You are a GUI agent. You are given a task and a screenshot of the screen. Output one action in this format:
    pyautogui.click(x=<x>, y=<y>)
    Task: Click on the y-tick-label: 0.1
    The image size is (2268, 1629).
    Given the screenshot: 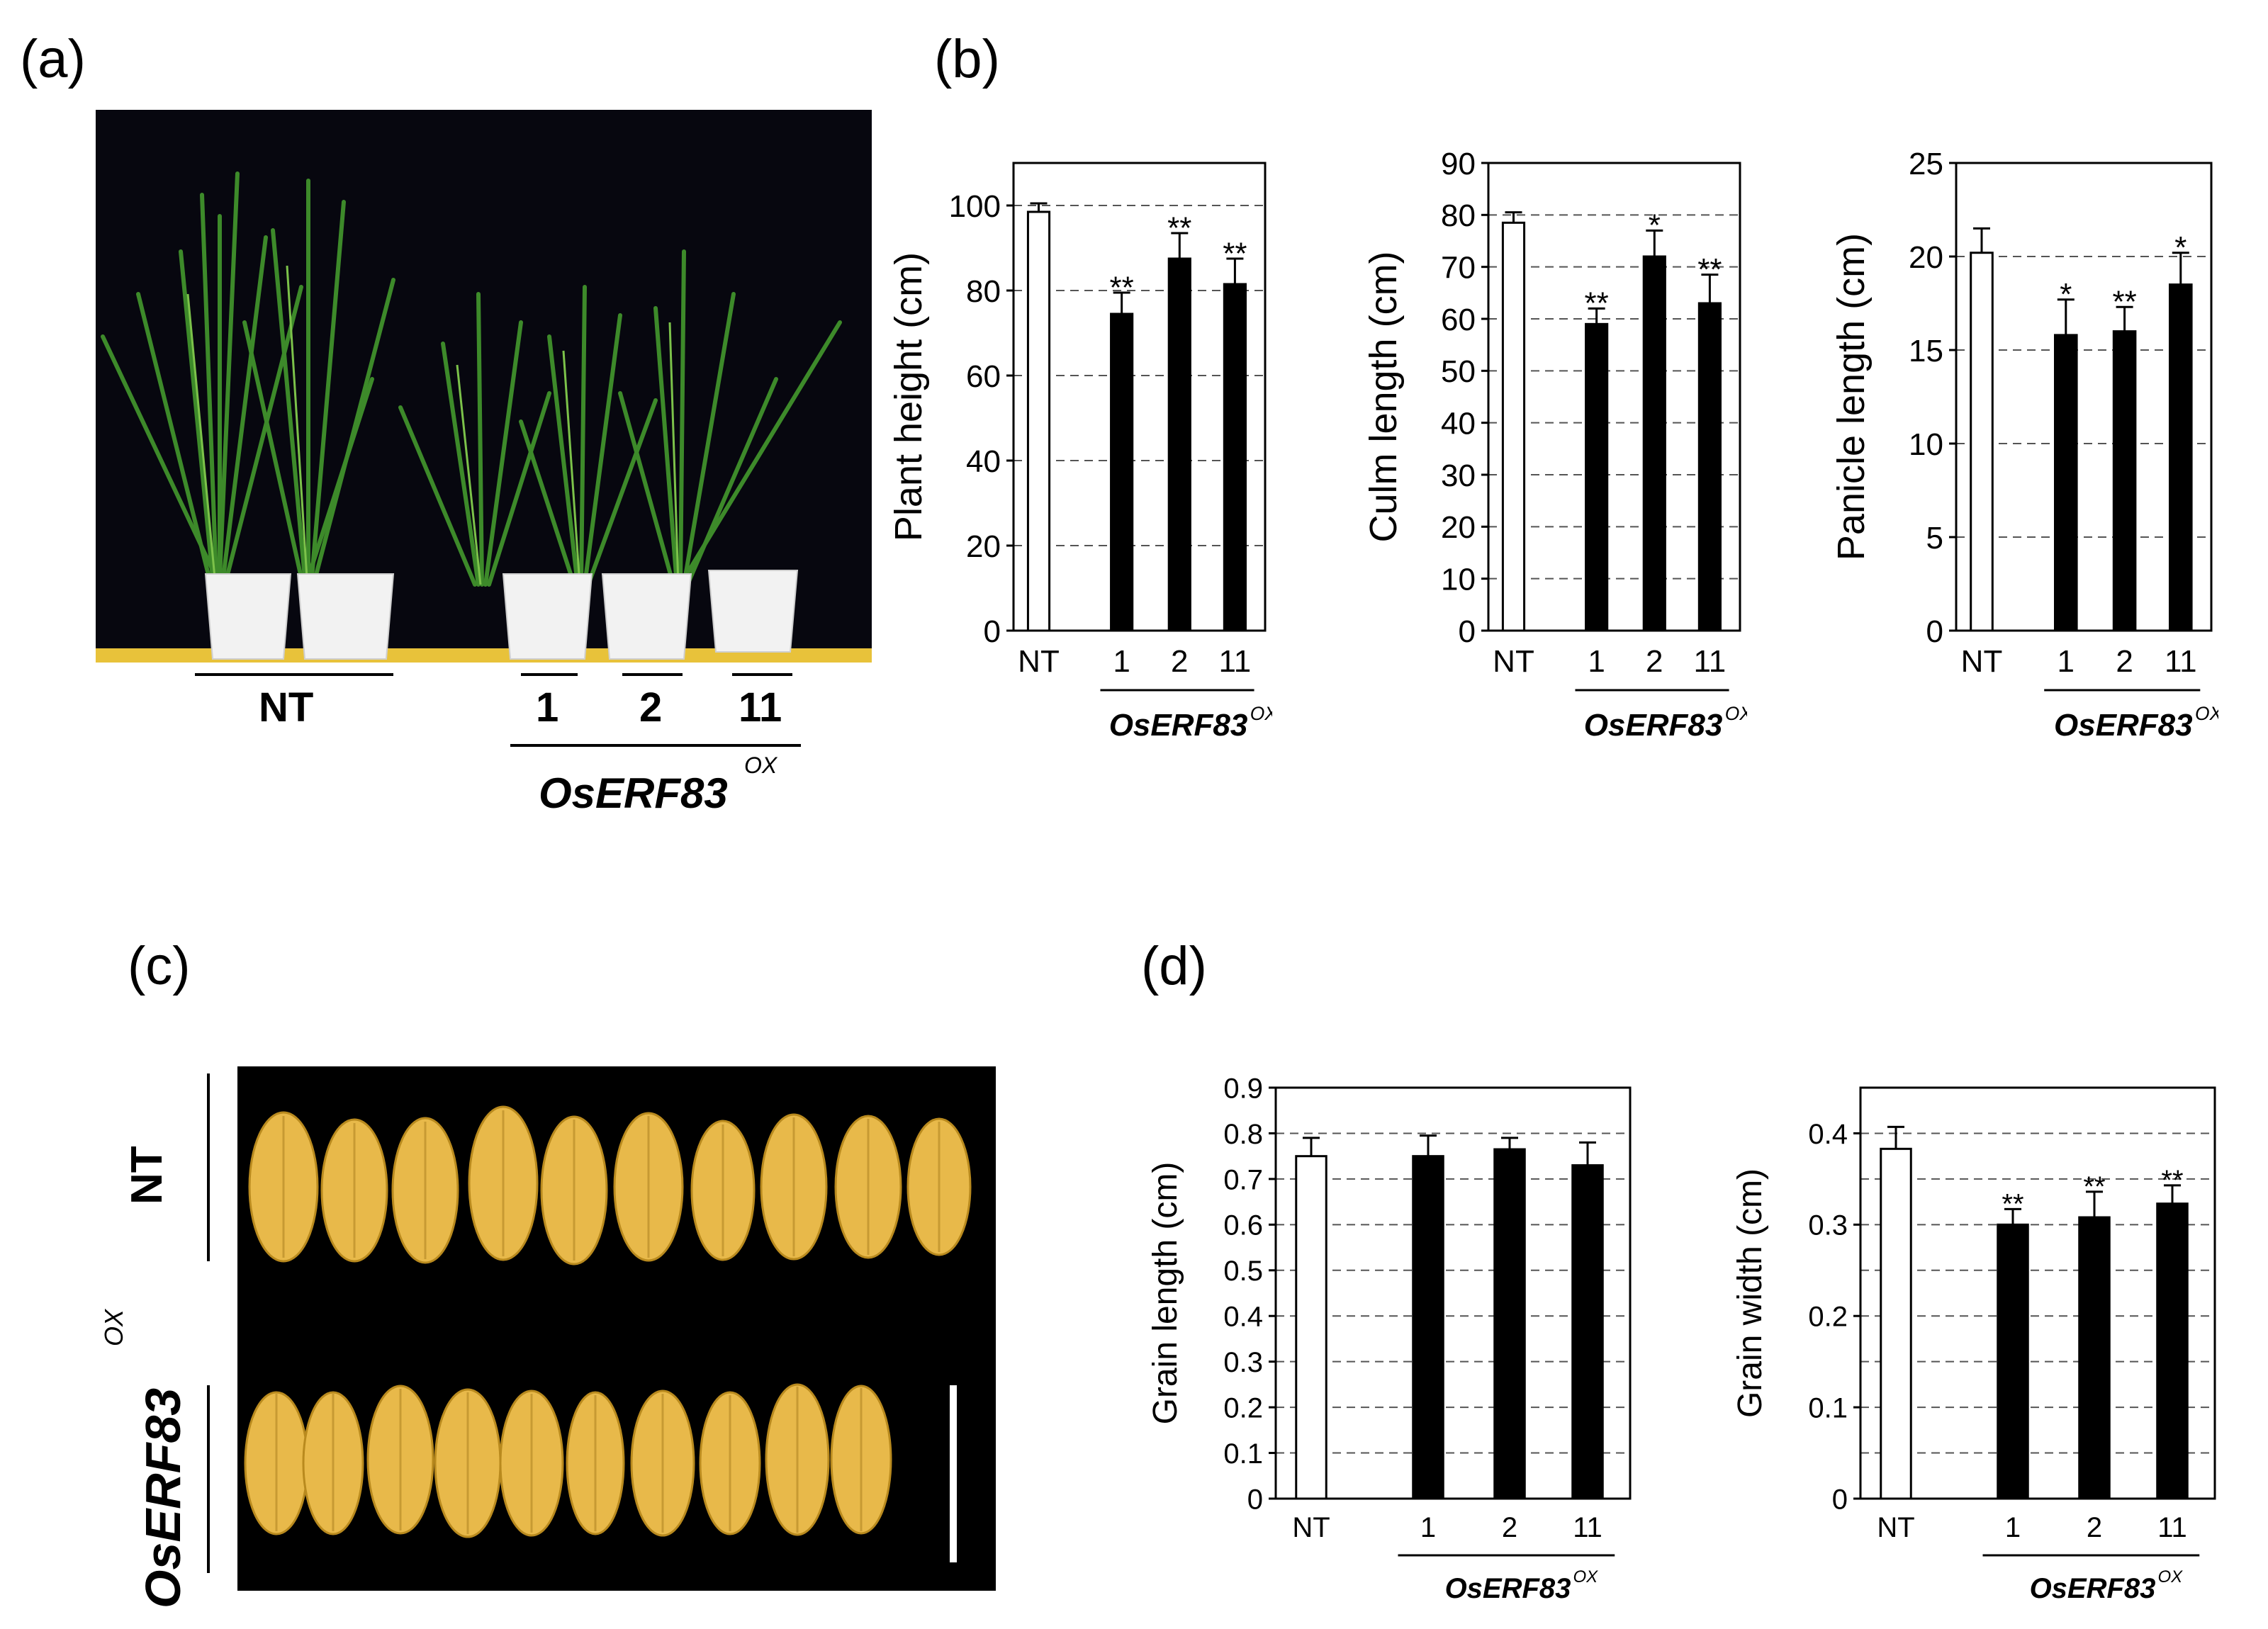 What is the action you would take?
    pyautogui.click(x=1828, y=1408)
    